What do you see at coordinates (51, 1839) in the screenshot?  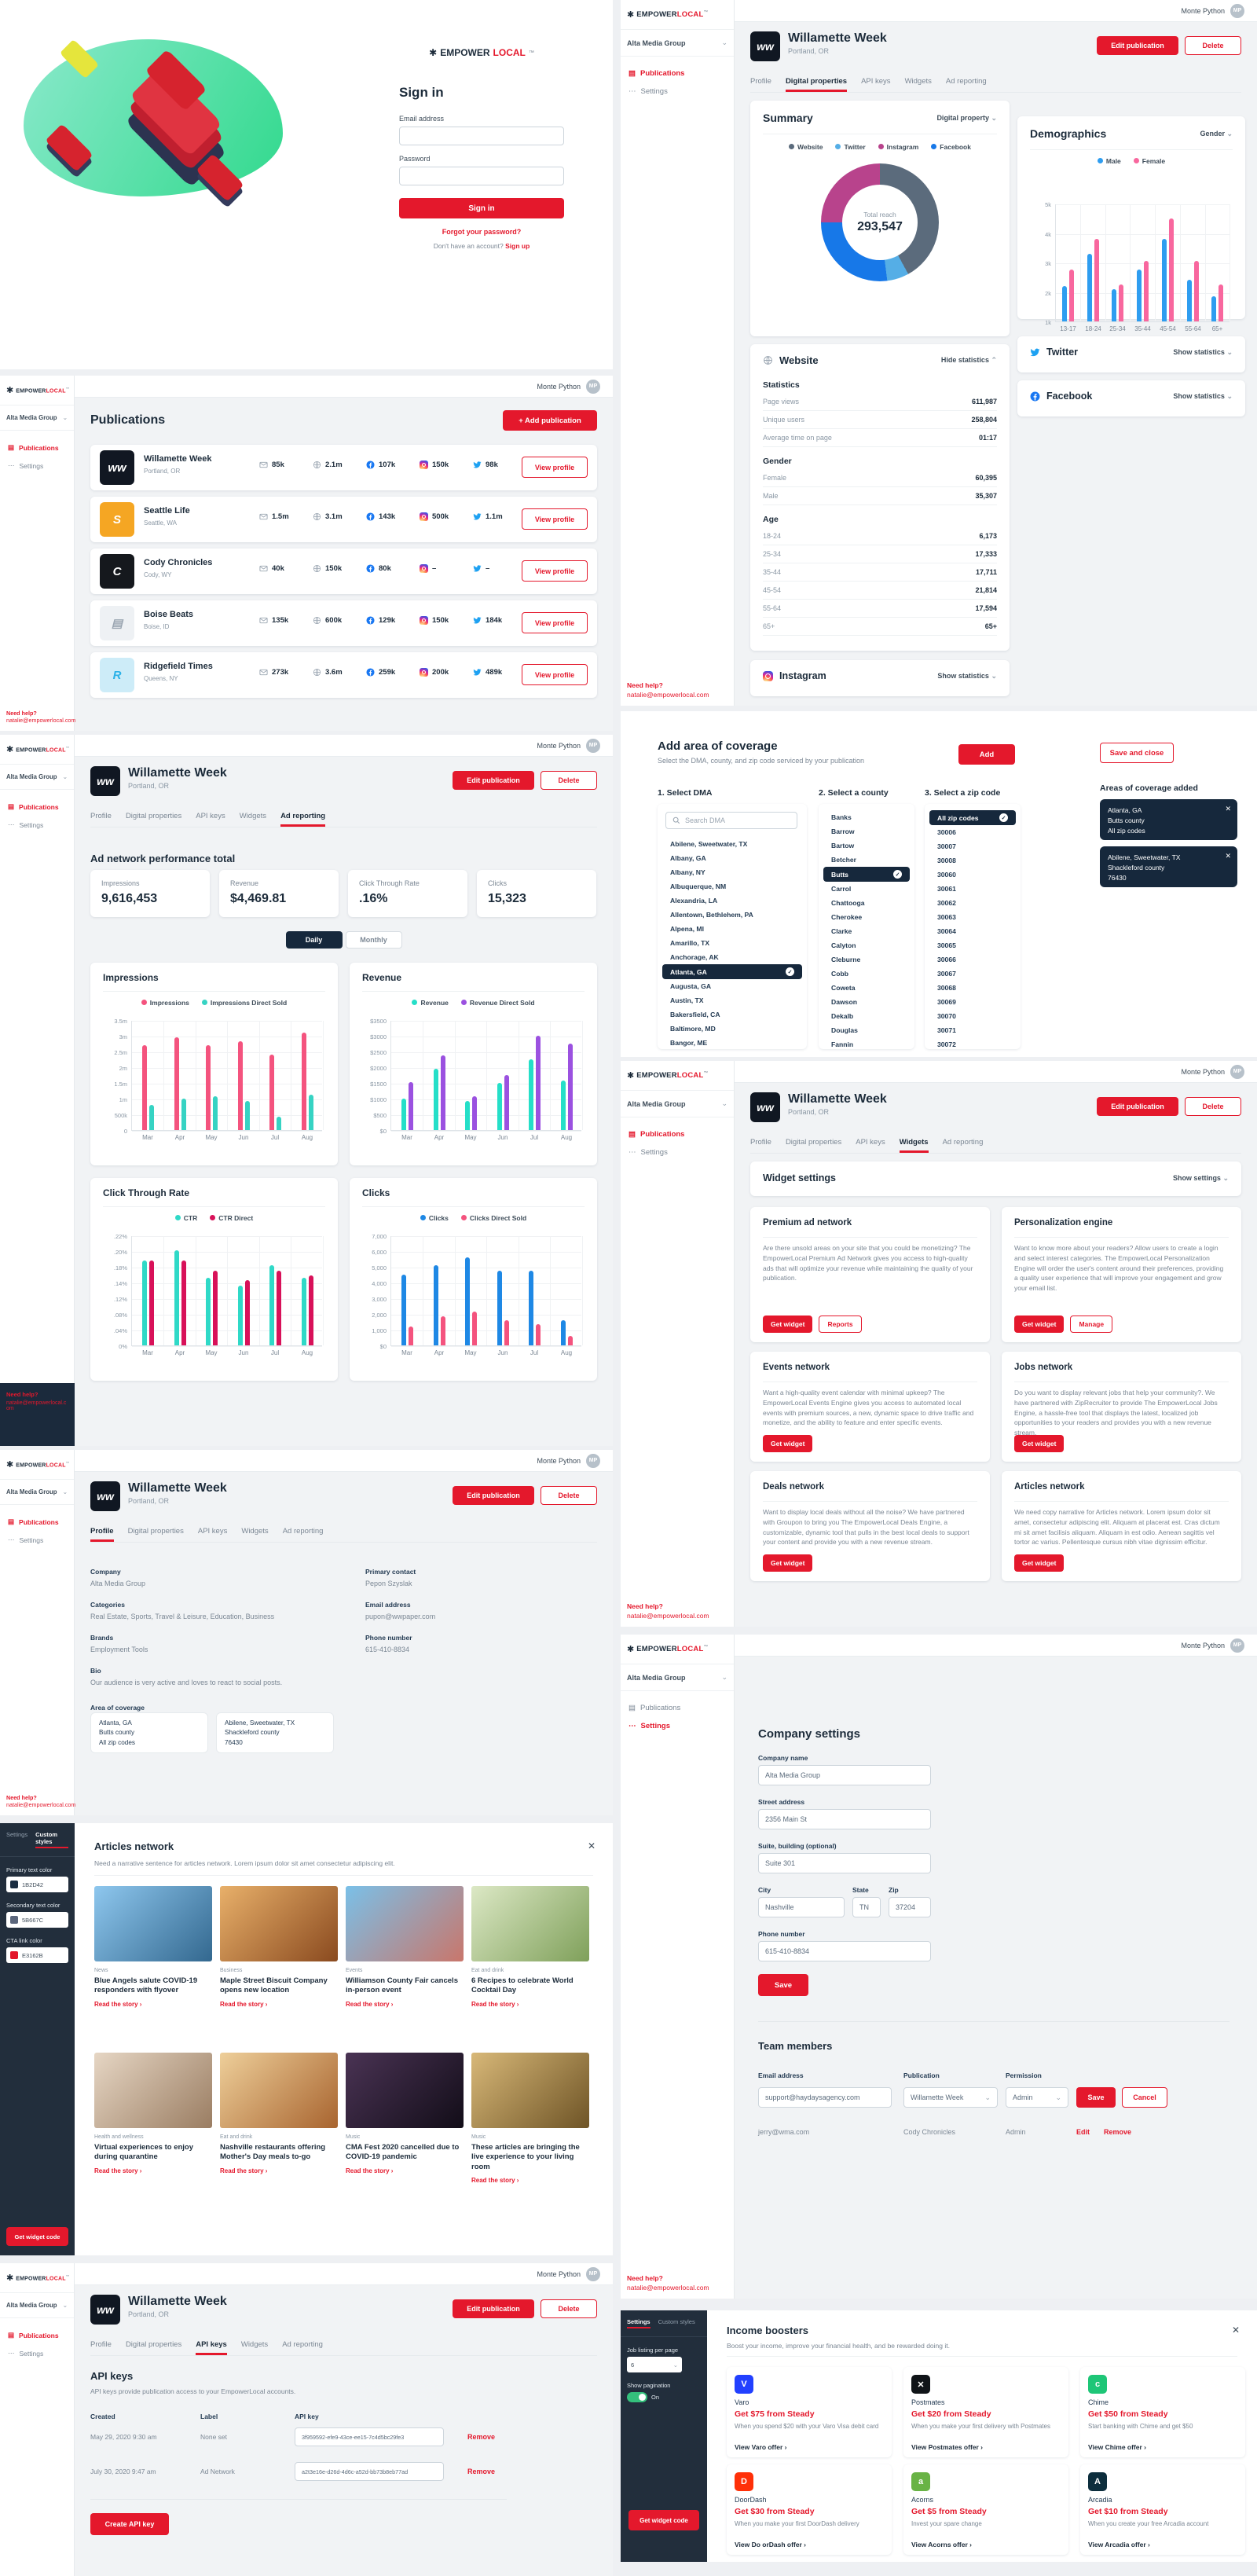 I see `tab-custom-styles: Custom styles` at bounding box center [51, 1839].